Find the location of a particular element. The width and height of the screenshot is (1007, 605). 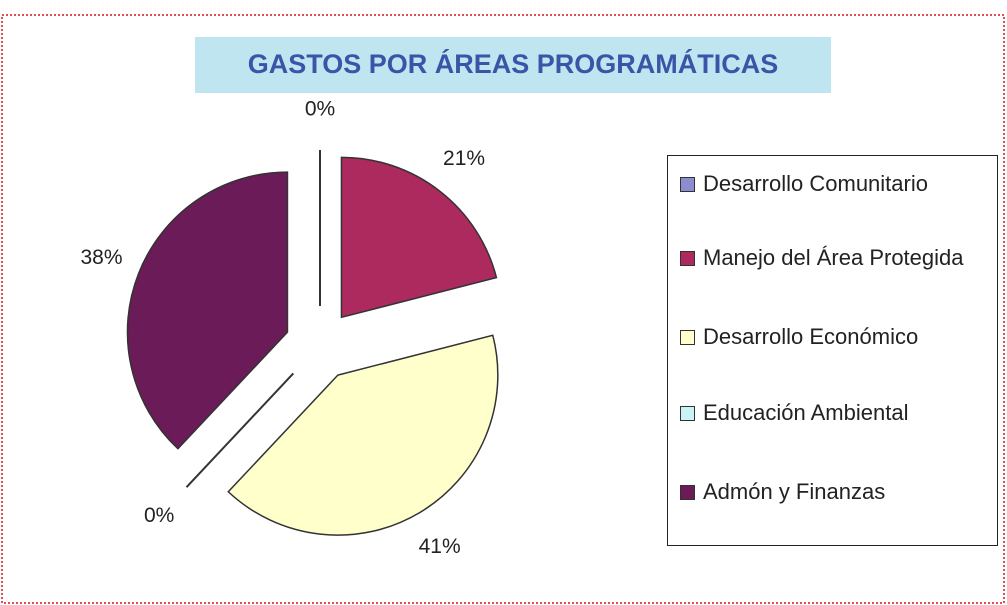

legend-entry: Educación Ambiental is located at coordinates (836, 413).